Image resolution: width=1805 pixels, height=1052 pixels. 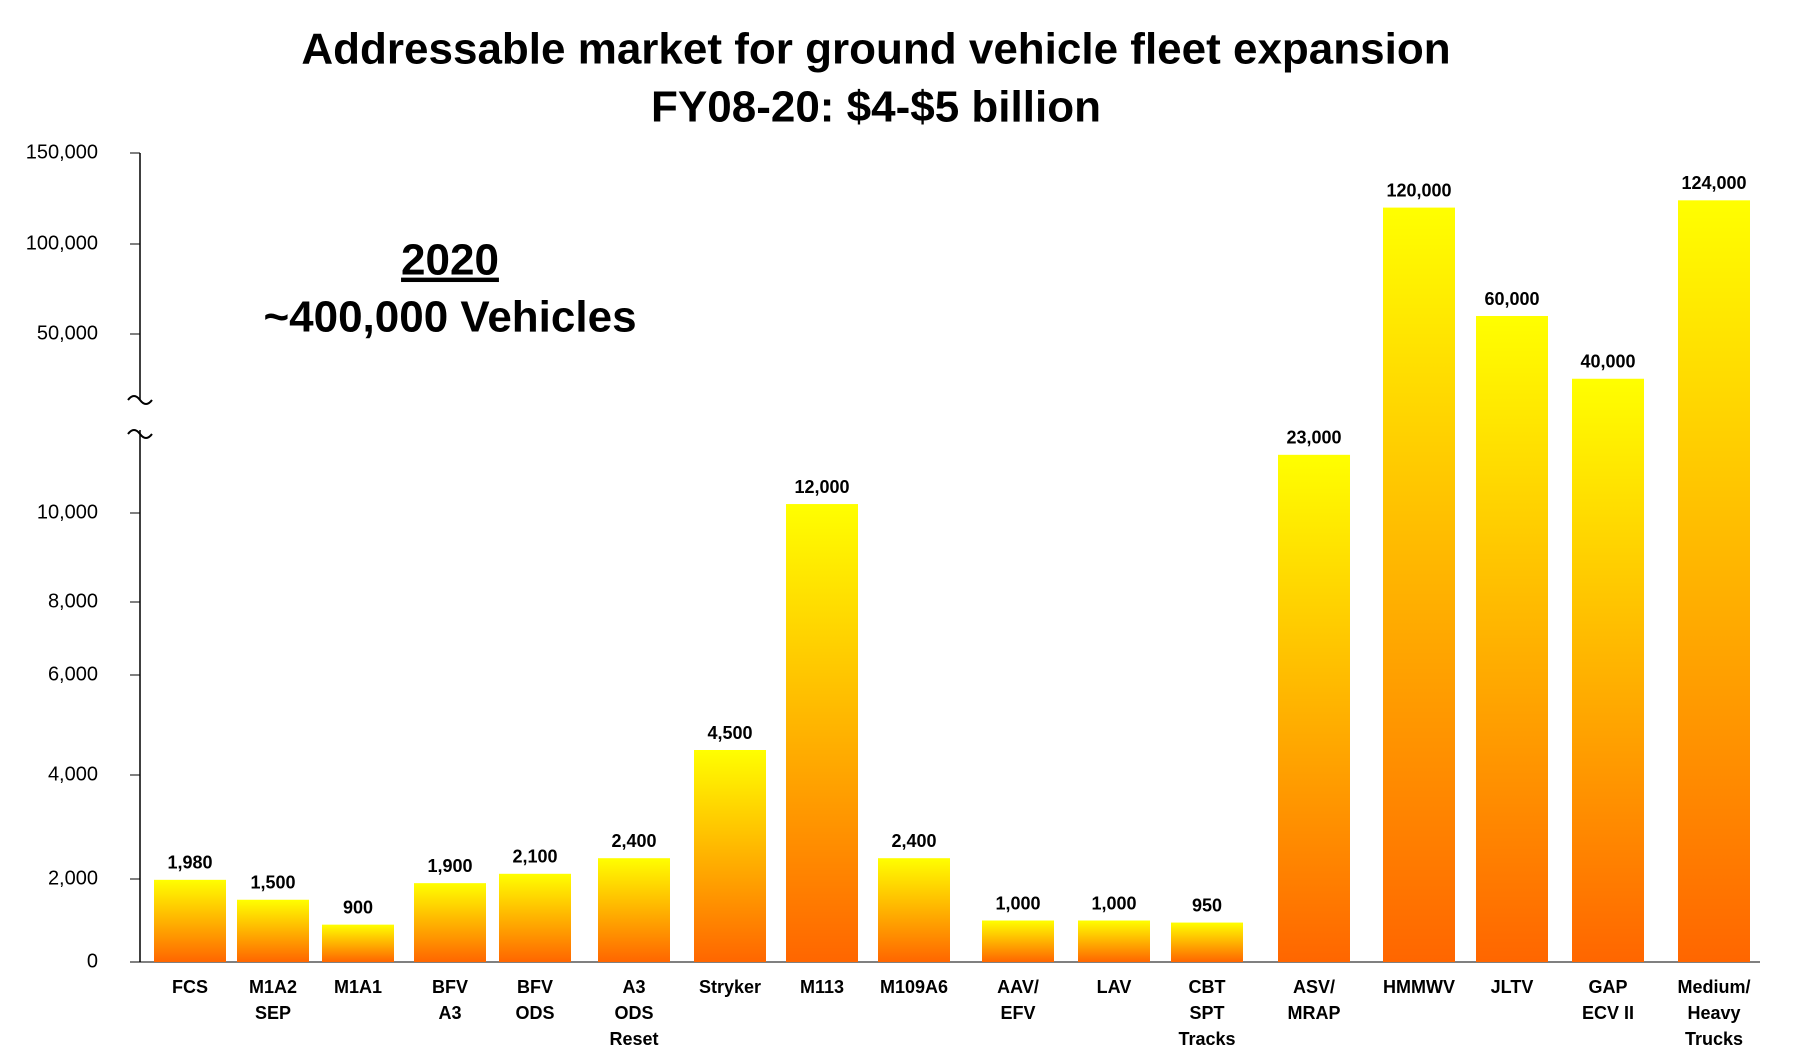 I want to click on y-tick-label: 2,000, so click(x=73, y=878).